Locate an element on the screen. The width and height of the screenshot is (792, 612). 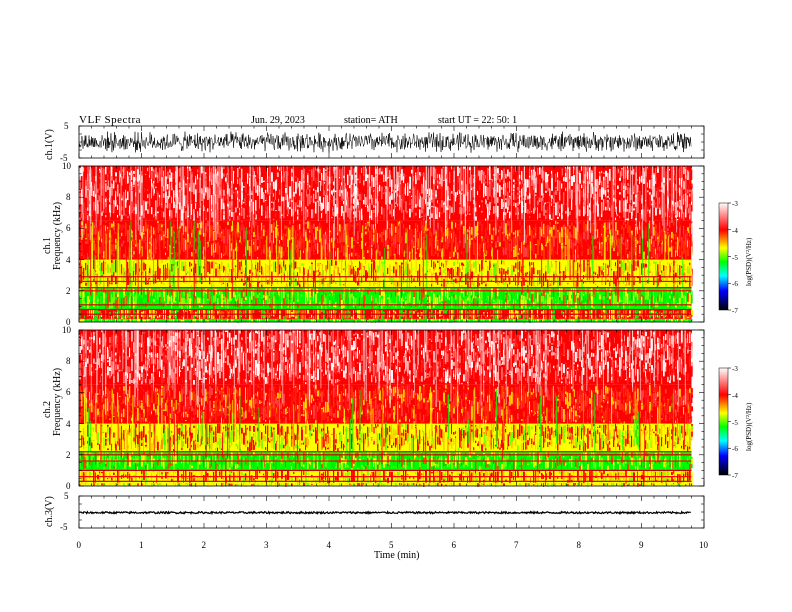
ytick-label: 4 is located at coordinates (68, 423).